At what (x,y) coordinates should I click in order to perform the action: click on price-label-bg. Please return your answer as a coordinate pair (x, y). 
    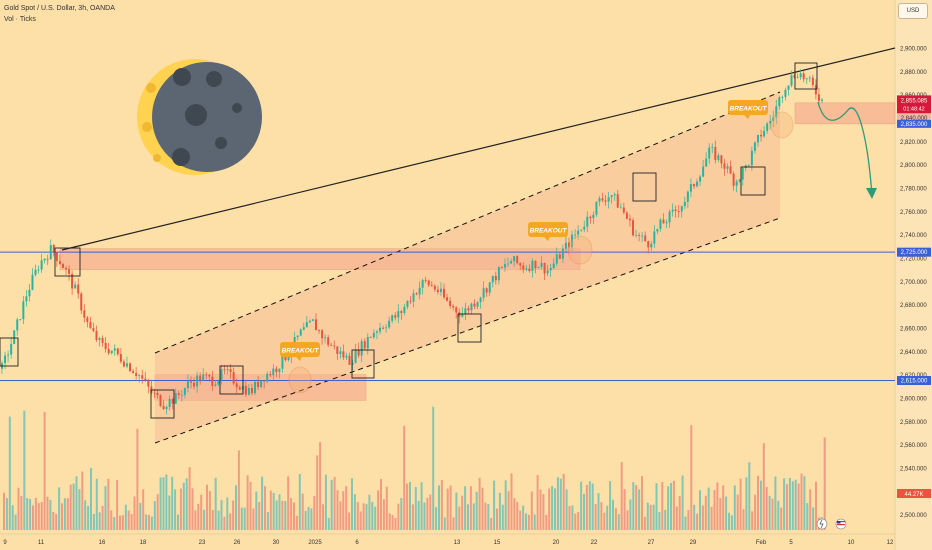
    Looking at the image, I should click on (914, 118).